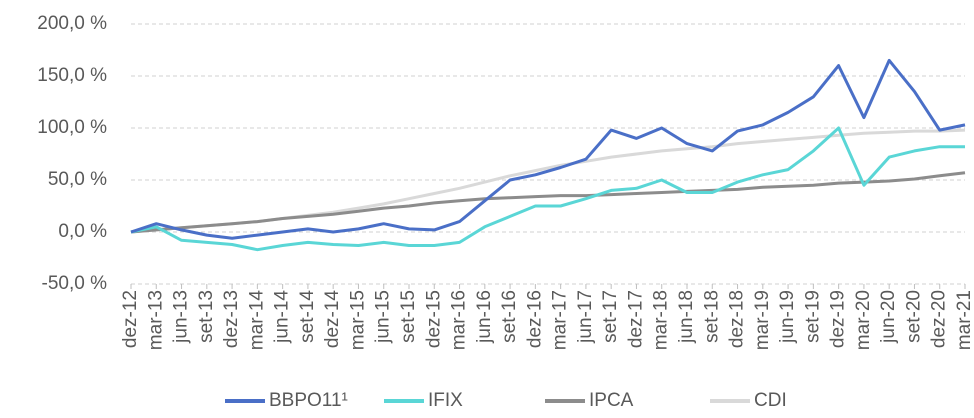 Image resolution: width=974 pixels, height=418 pixels. I want to click on x-tick-label: set-20, so click(913, 316).